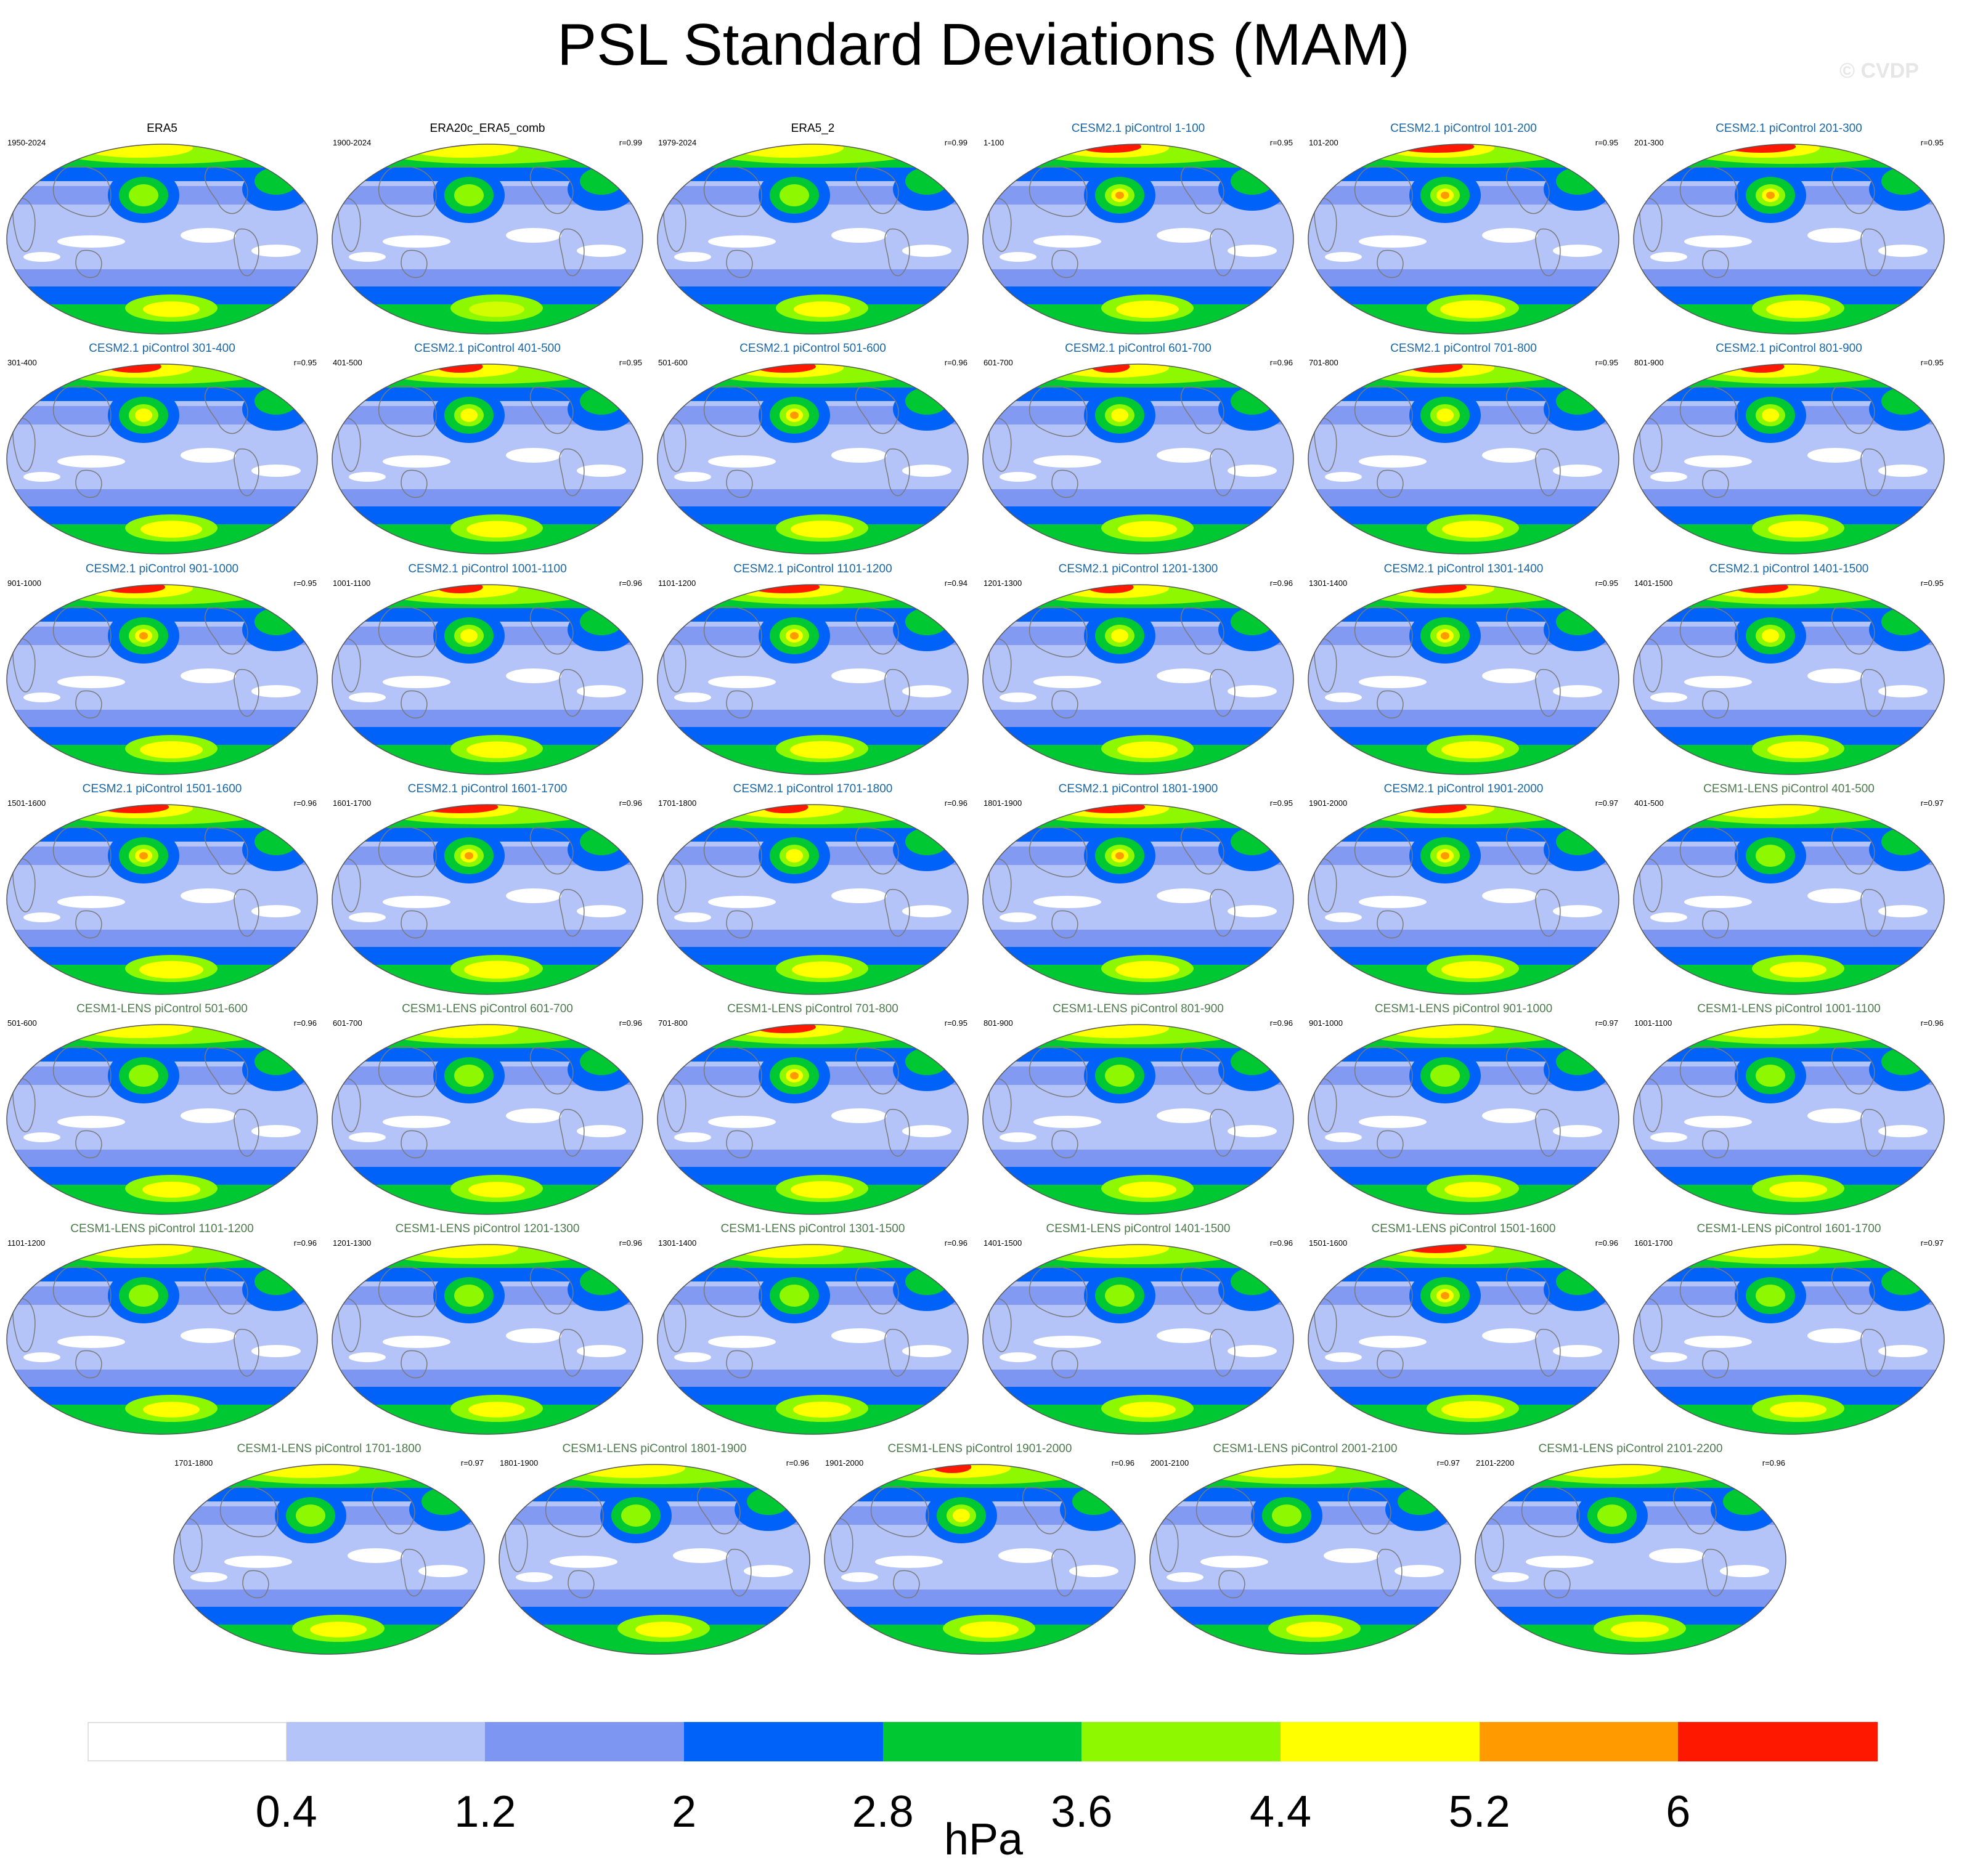 The width and height of the screenshot is (1967, 1876). I want to click on colorbar-tick-label: 3.6, so click(1082, 1812).